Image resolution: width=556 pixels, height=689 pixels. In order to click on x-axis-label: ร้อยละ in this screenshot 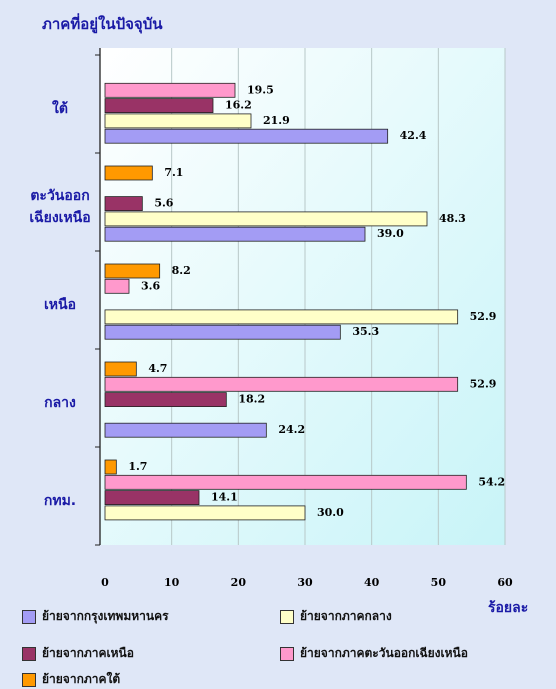, I will do `click(508, 608)`.